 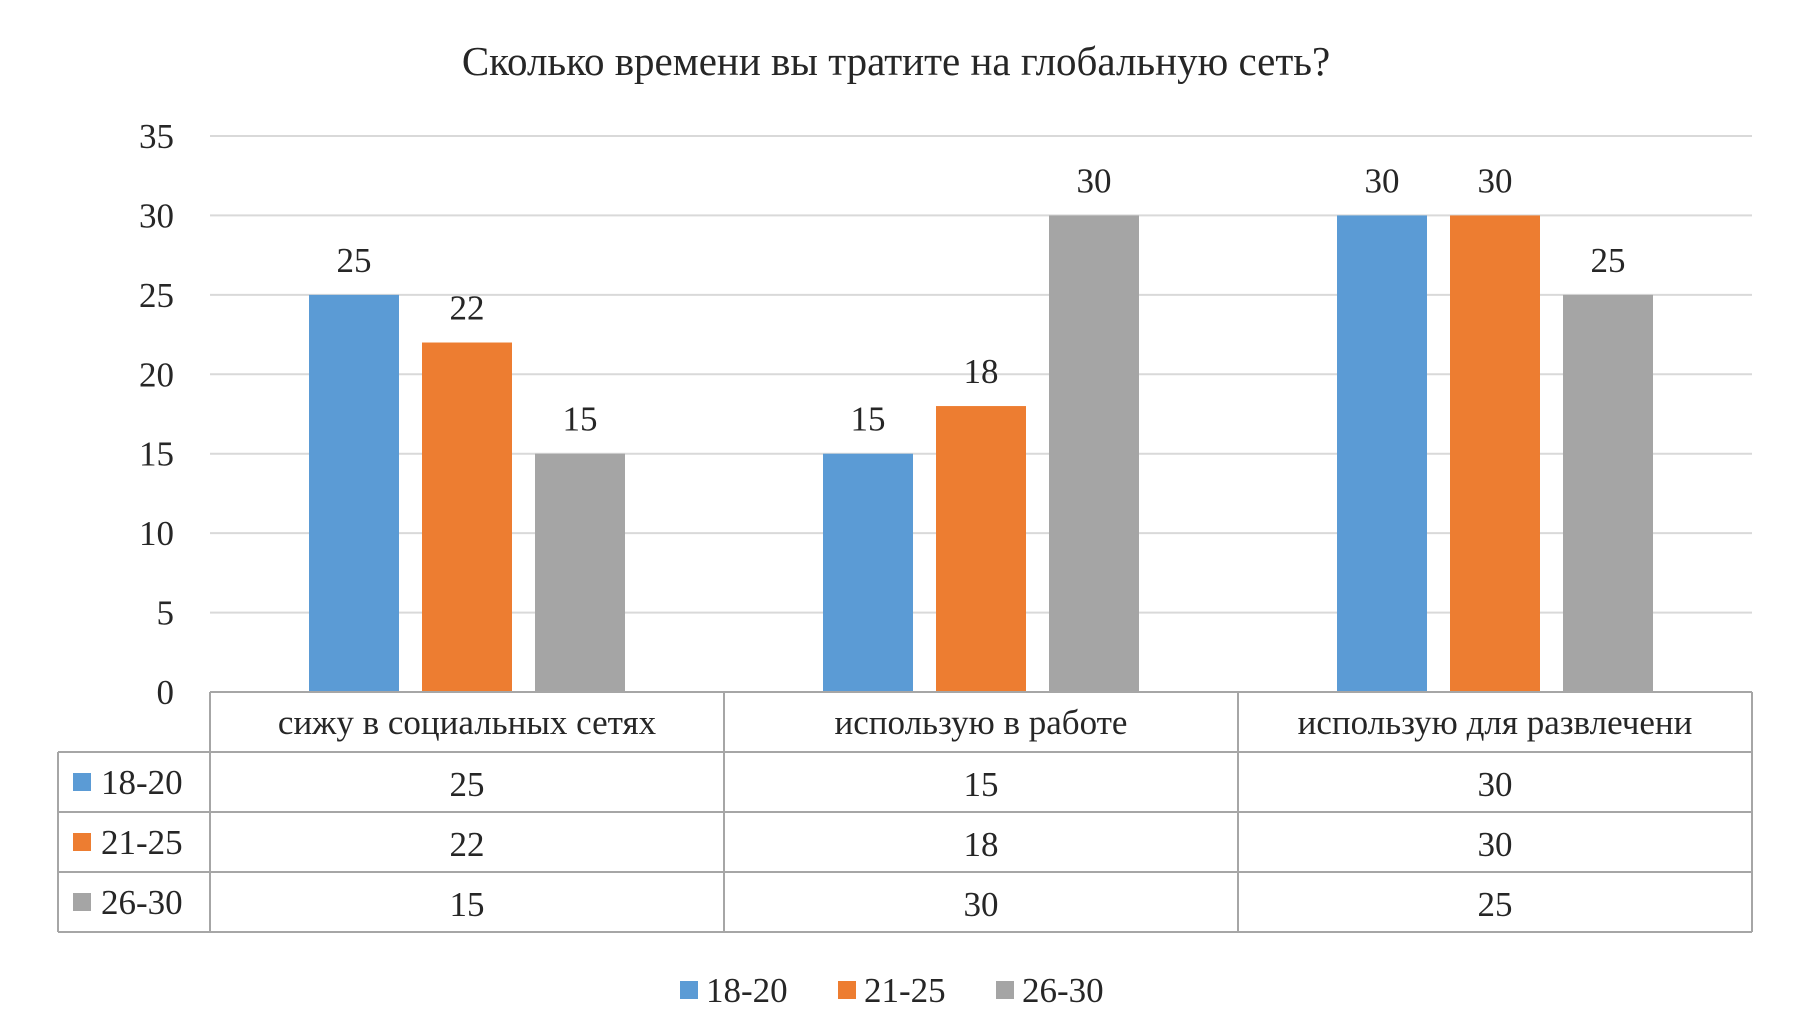 What do you see at coordinates (467, 722) in the screenshot?
I see `category-label: сижу в социальных сетях` at bounding box center [467, 722].